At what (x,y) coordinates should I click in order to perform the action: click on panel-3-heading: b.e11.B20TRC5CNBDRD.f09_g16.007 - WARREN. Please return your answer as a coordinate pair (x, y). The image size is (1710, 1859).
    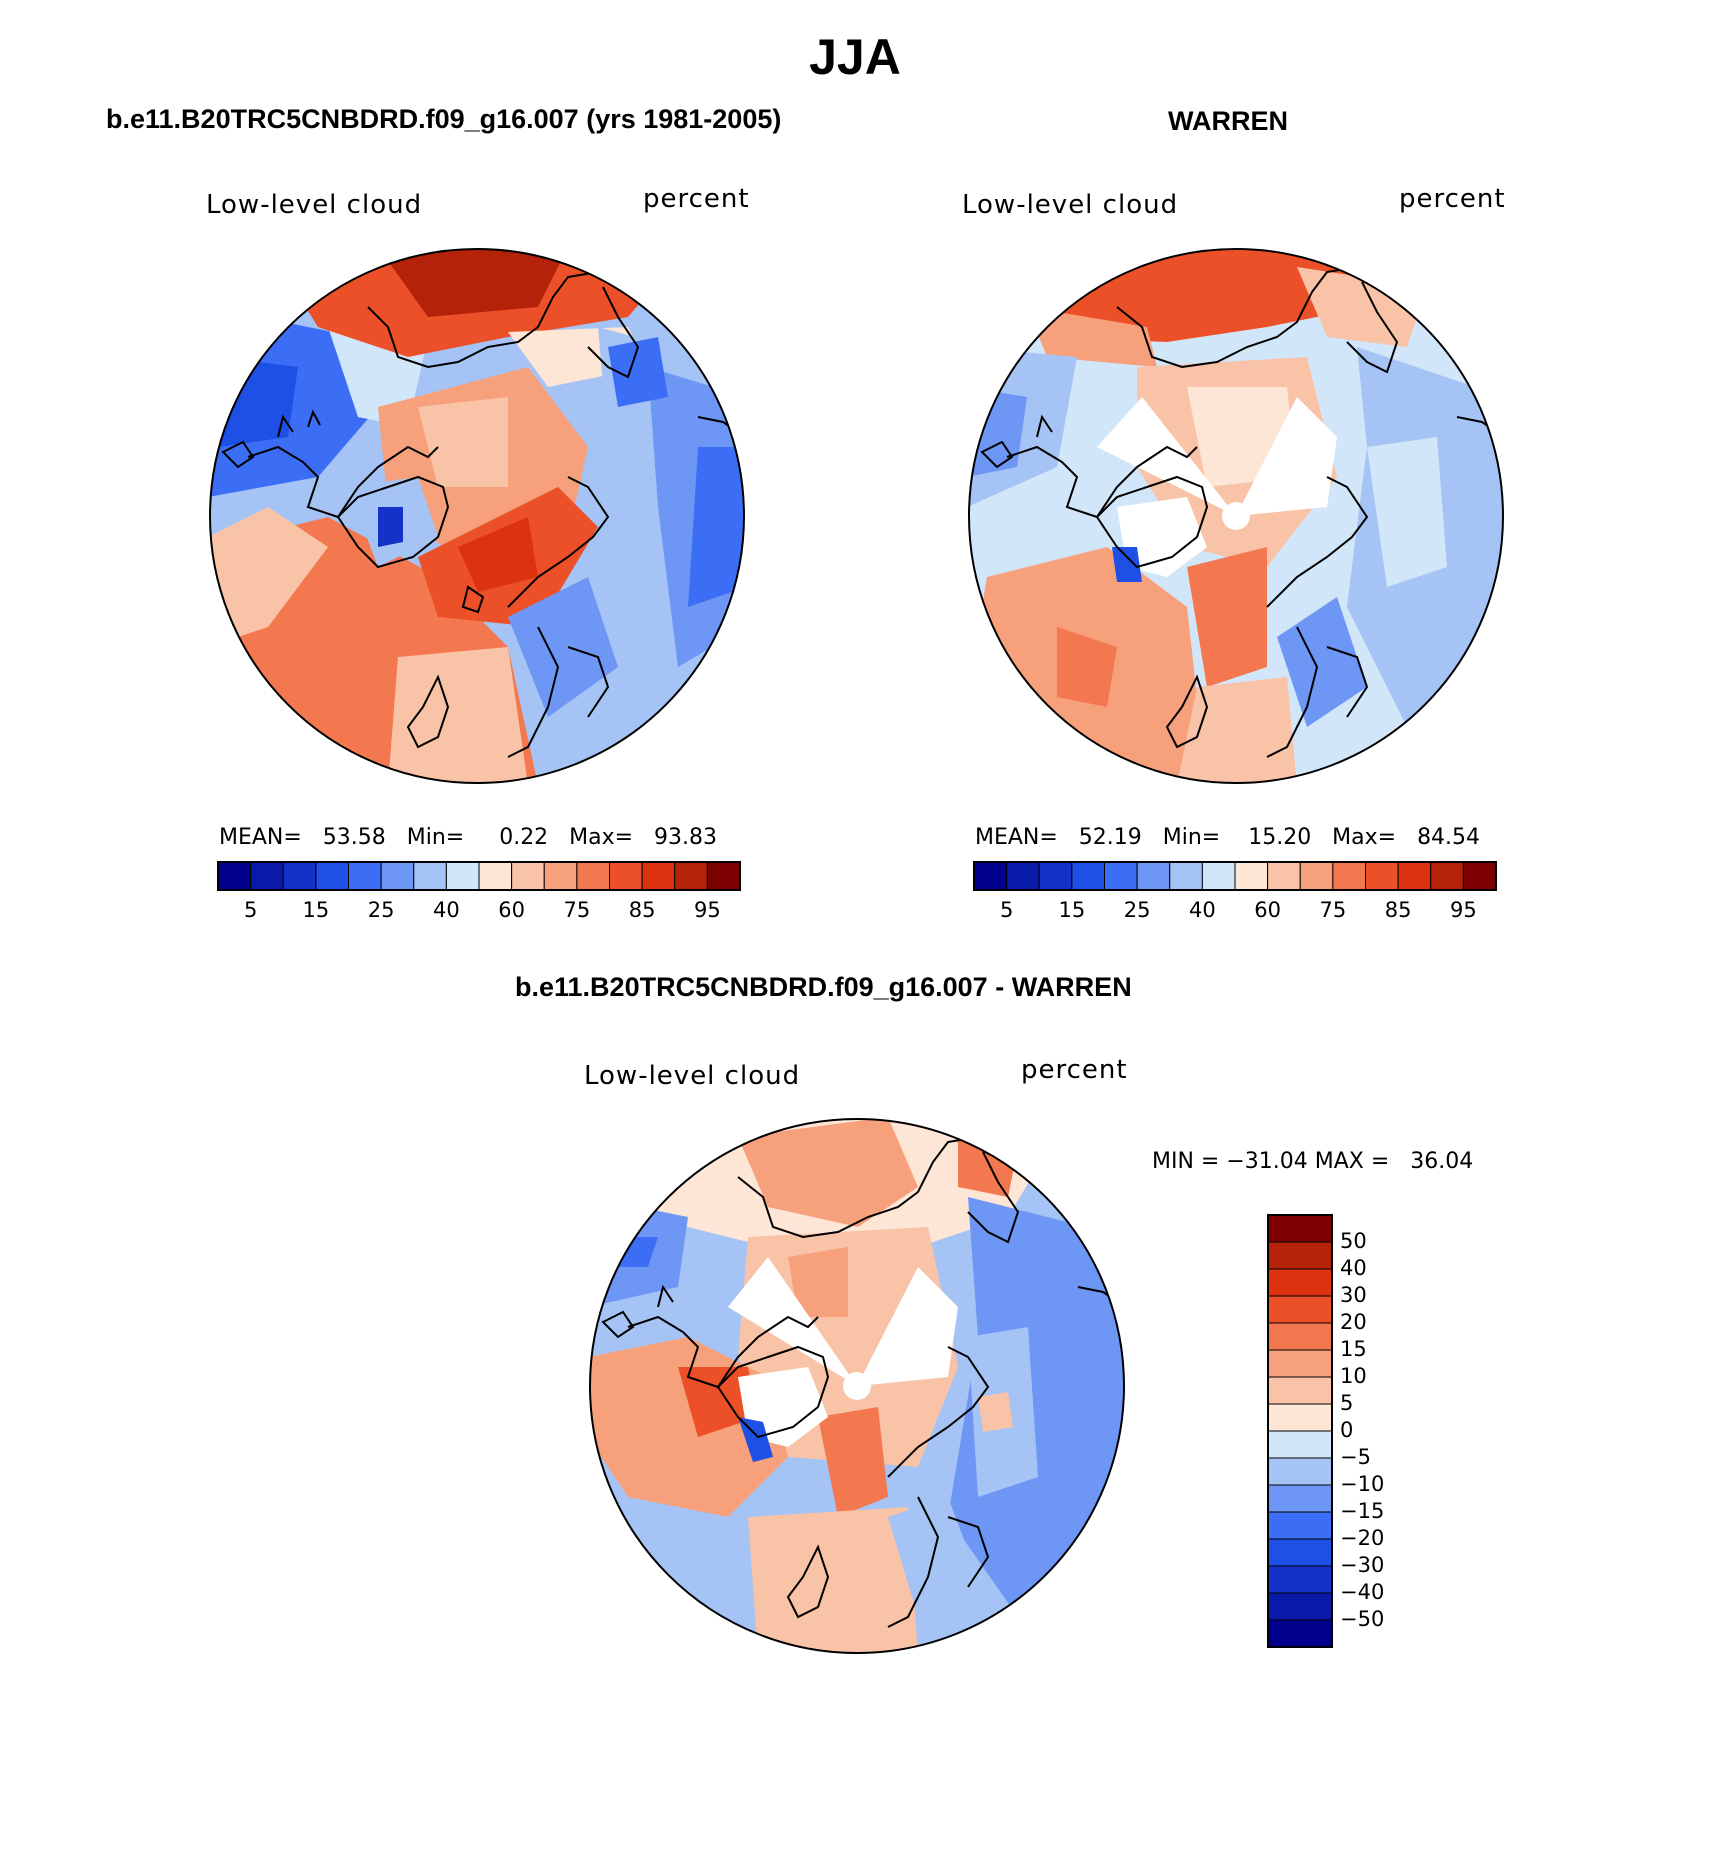
    Looking at the image, I should click on (823, 987).